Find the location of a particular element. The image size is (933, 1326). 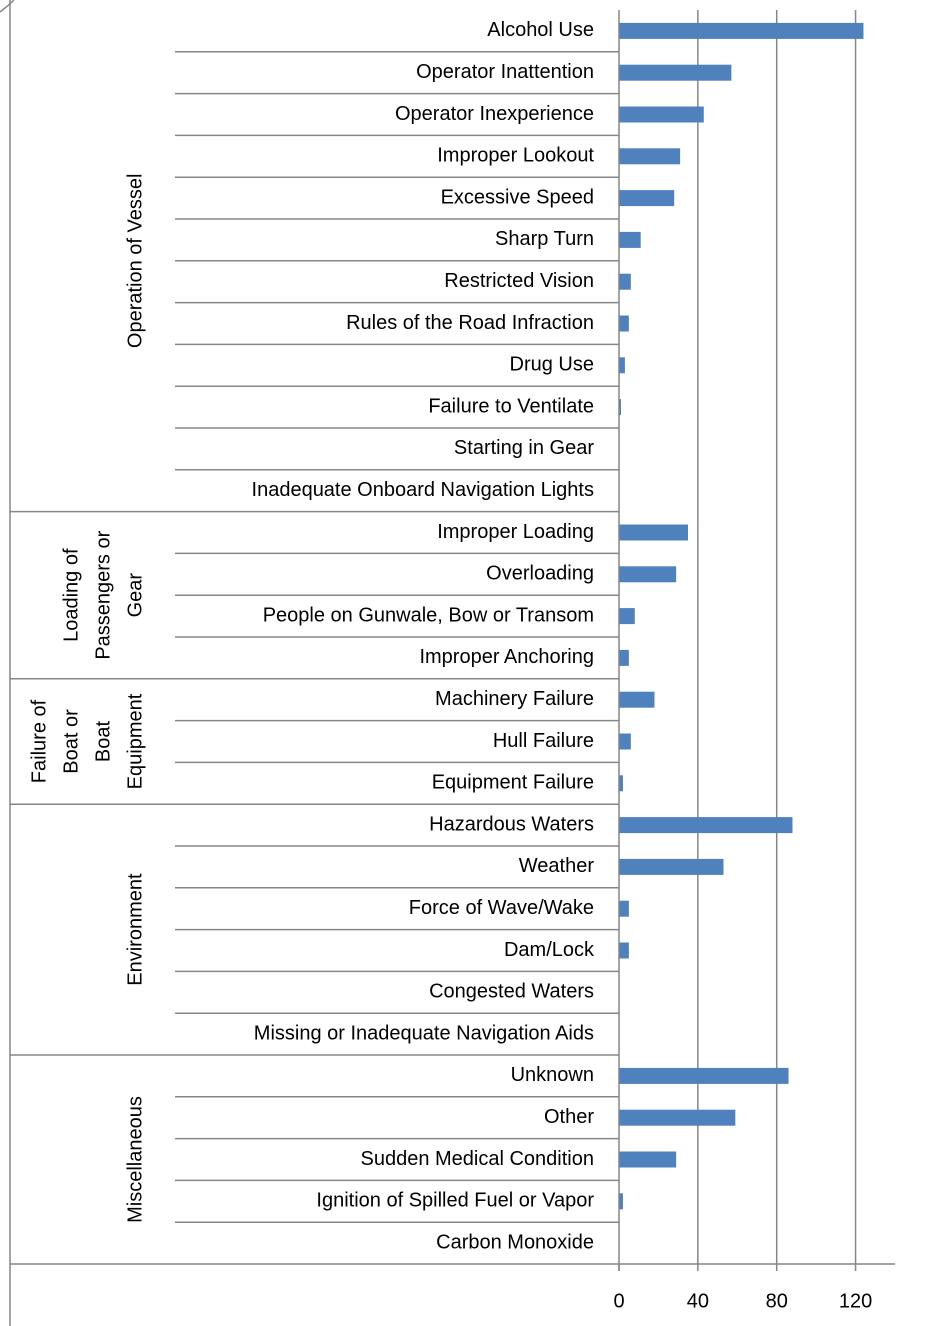

group-label: Environment is located at coordinates (135, 929).